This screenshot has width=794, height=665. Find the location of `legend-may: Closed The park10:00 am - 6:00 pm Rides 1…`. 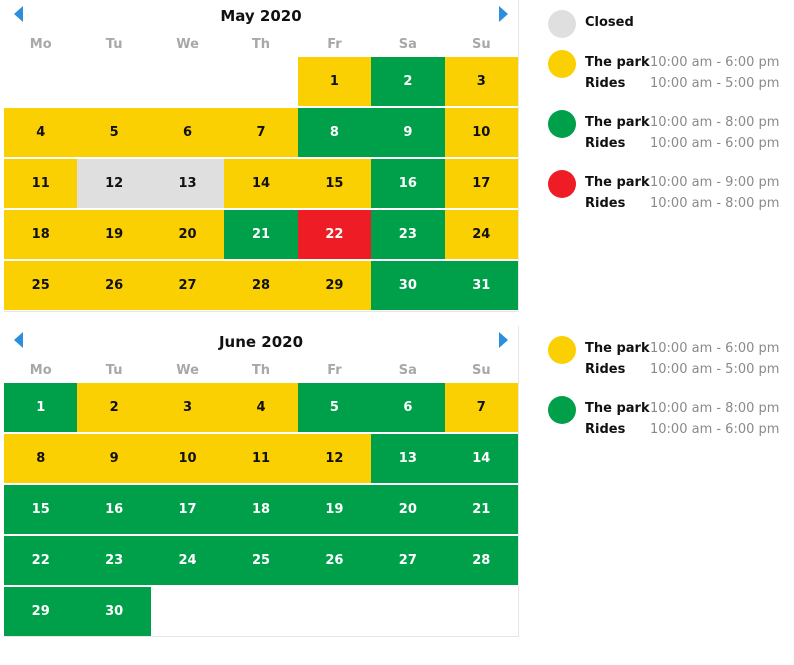

legend-may: Closed The park10:00 am - 6:00 pm Rides 1… is located at coordinates (668, 120).